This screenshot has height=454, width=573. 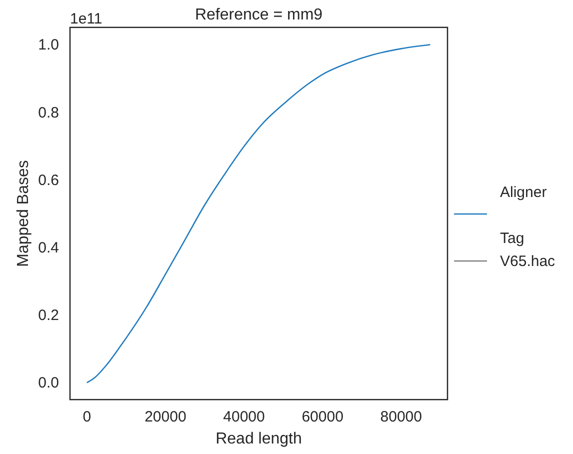 I want to click on y-tick-label: 0.4, so click(x=48, y=247).